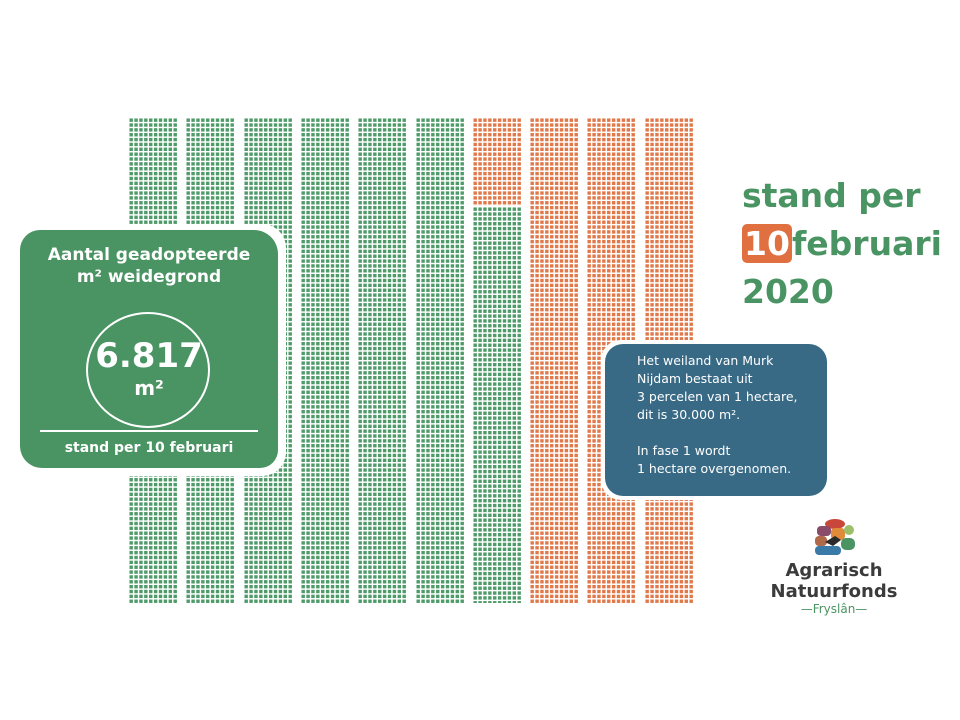 Image resolution: width=960 pixels, height=720 pixels. What do you see at coordinates (684, 450) in the screenshot?
I see `info-line: In fase 1 wordt` at bounding box center [684, 450].